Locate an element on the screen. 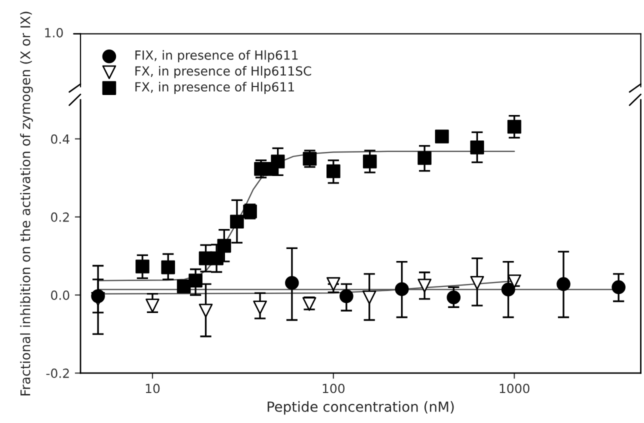  x-axis-title: Peptide concentration (nM) is located at coordinates (361, 408).